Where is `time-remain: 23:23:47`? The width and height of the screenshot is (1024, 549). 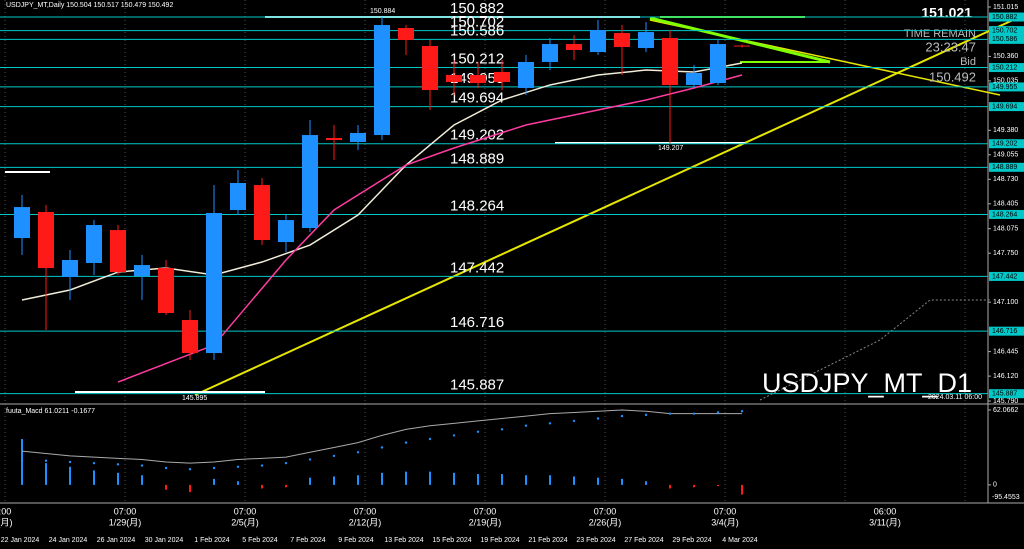 time-remain: 23:23:47 is located at coordinates (950, 46).